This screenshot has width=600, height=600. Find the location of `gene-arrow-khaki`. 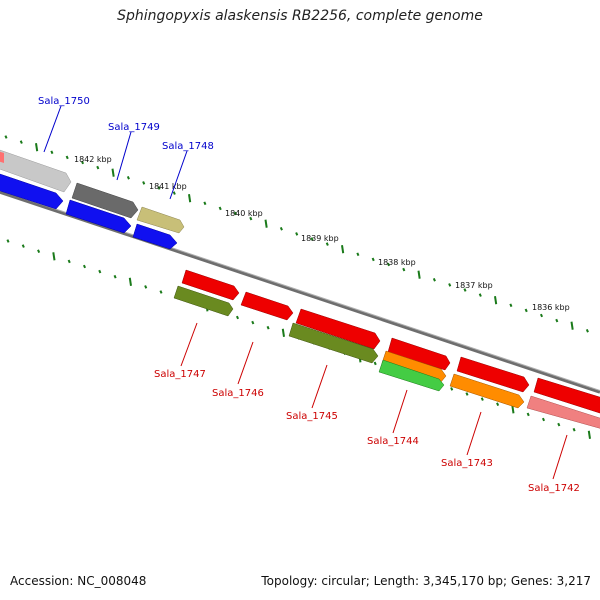

gene-arrow-khaki is located at coordinates (160, 220).